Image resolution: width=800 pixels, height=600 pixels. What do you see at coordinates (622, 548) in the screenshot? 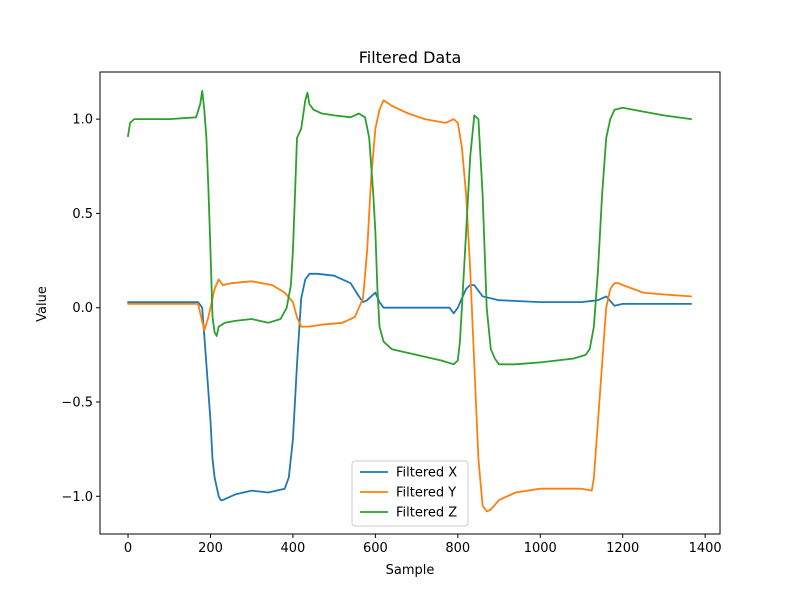
I see `x-tick-label: 1200` at bounding box center [622, 548].